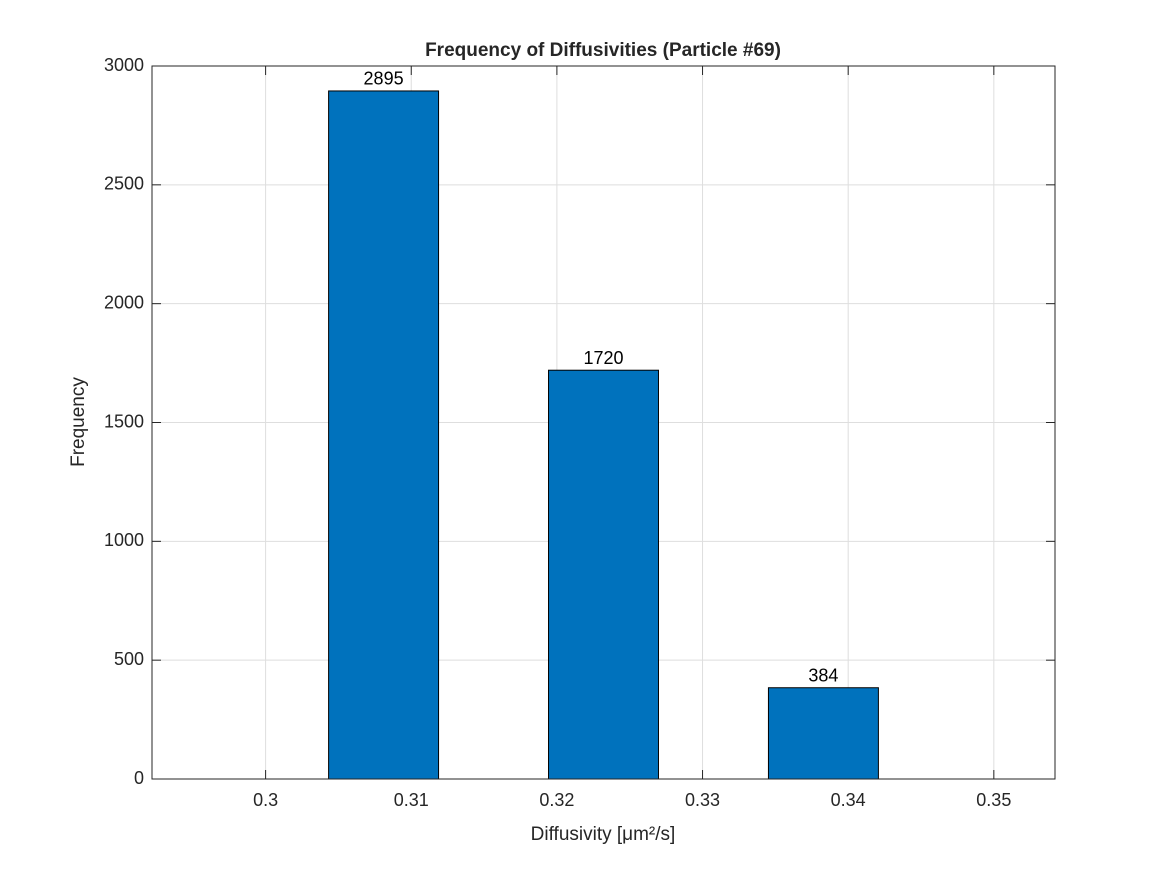  What do you see at coordinates (603, 834) in the screenshot?
I see `x-axis-label: Diffusivity [μm²/s]` at bounding box center [603, 834].